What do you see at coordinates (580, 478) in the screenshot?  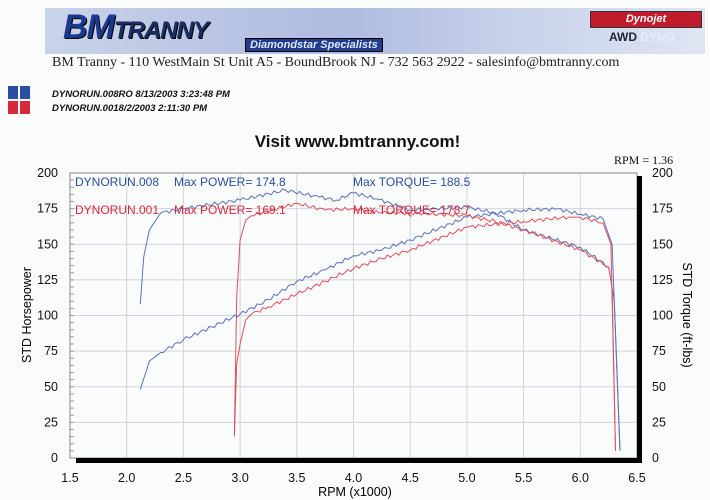 I see `x-tick-label: 6.0` at bounding box center [580, 478].